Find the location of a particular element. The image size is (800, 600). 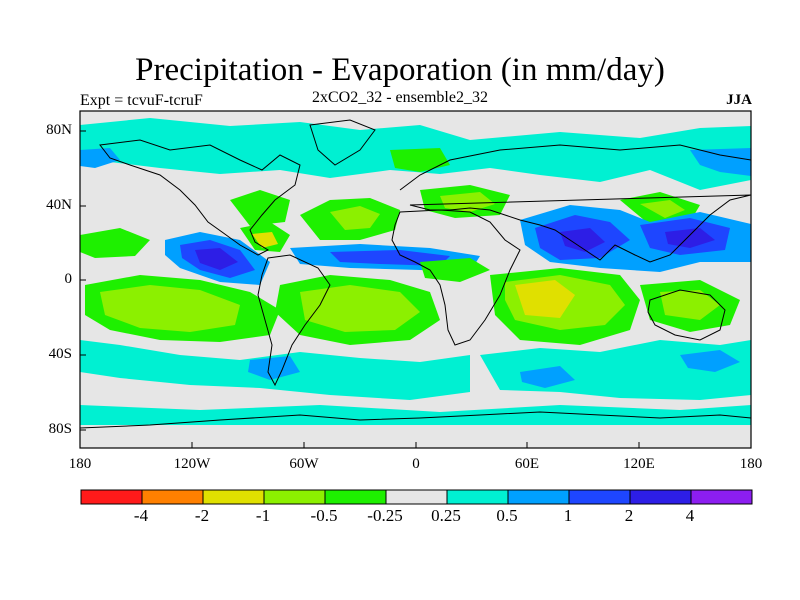

north-america-coast is located at coordinates (200, 197).